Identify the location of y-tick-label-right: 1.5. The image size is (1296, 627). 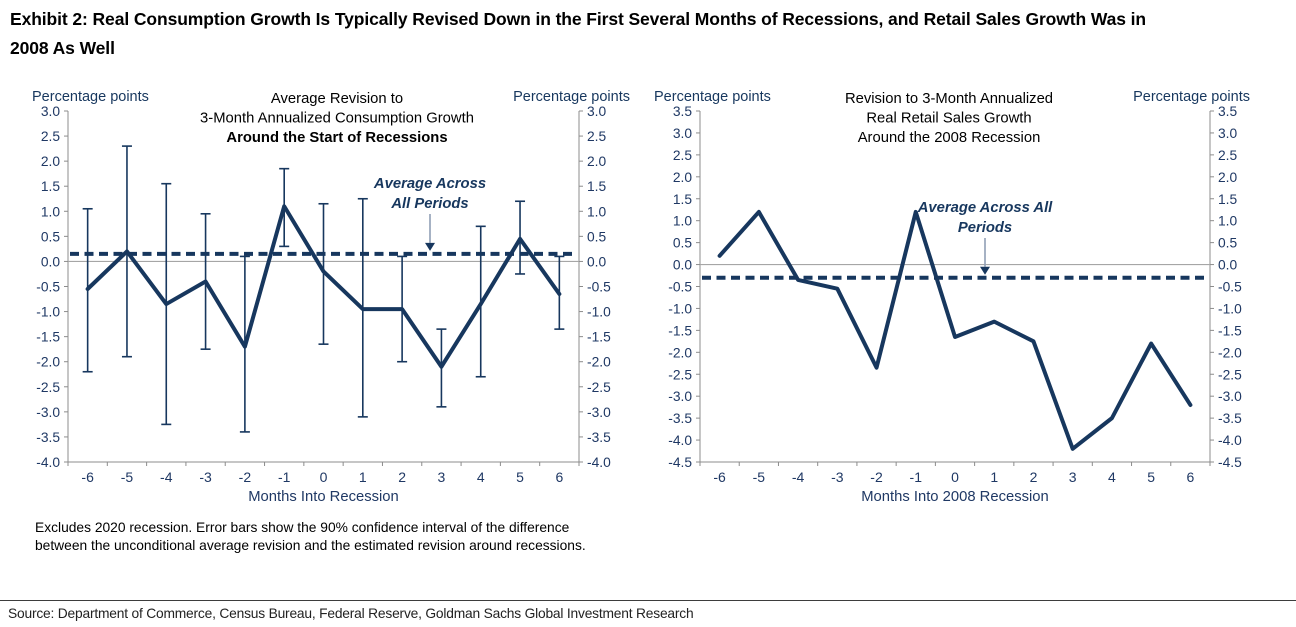
(1228, 199).